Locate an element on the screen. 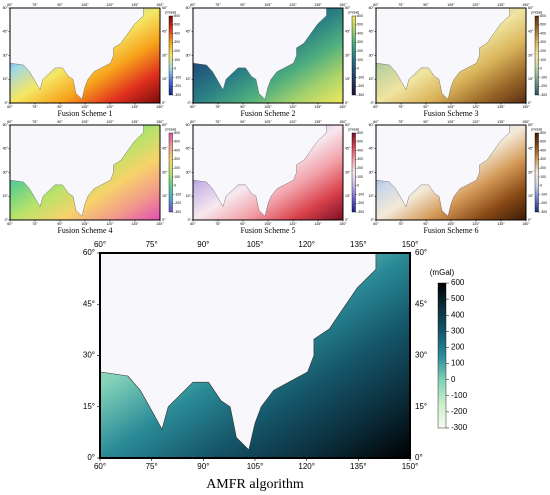 This screenshot has width=550, height=495. panel-caption: Fusion Scheme 2 is located at coordinates (267, 113).